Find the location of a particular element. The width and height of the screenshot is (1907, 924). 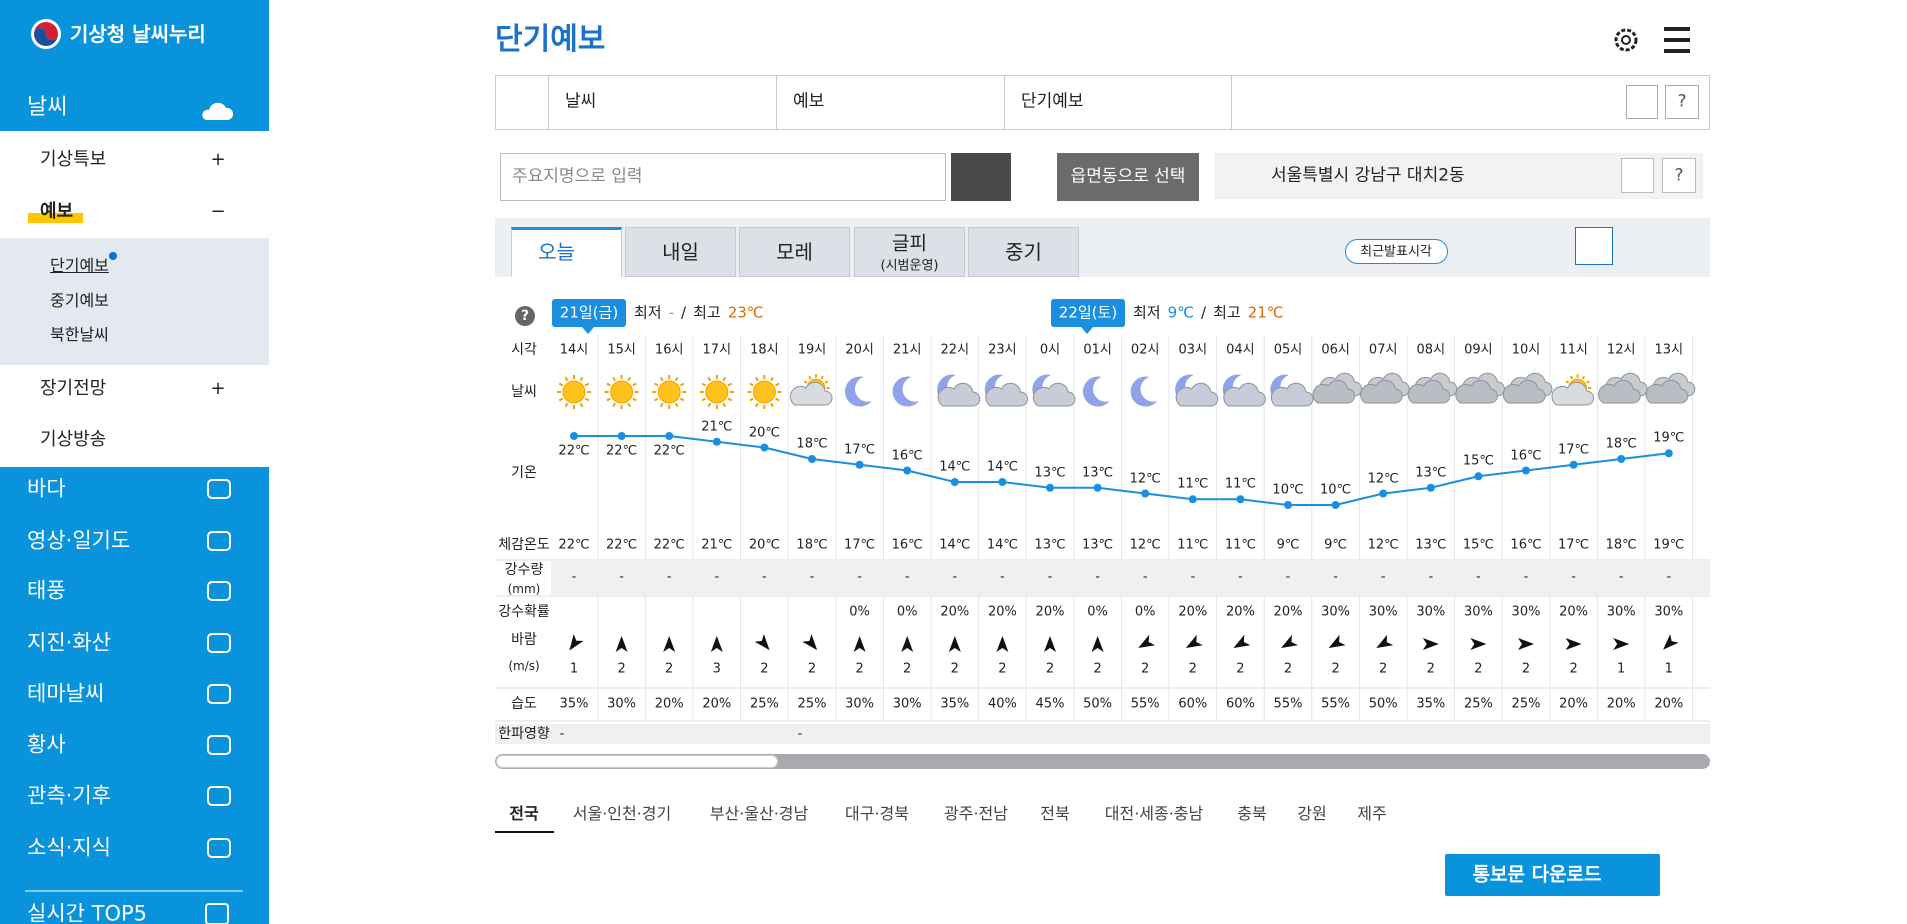

breadcrumb-item: 날씨 is located at coordinates (581, 101).